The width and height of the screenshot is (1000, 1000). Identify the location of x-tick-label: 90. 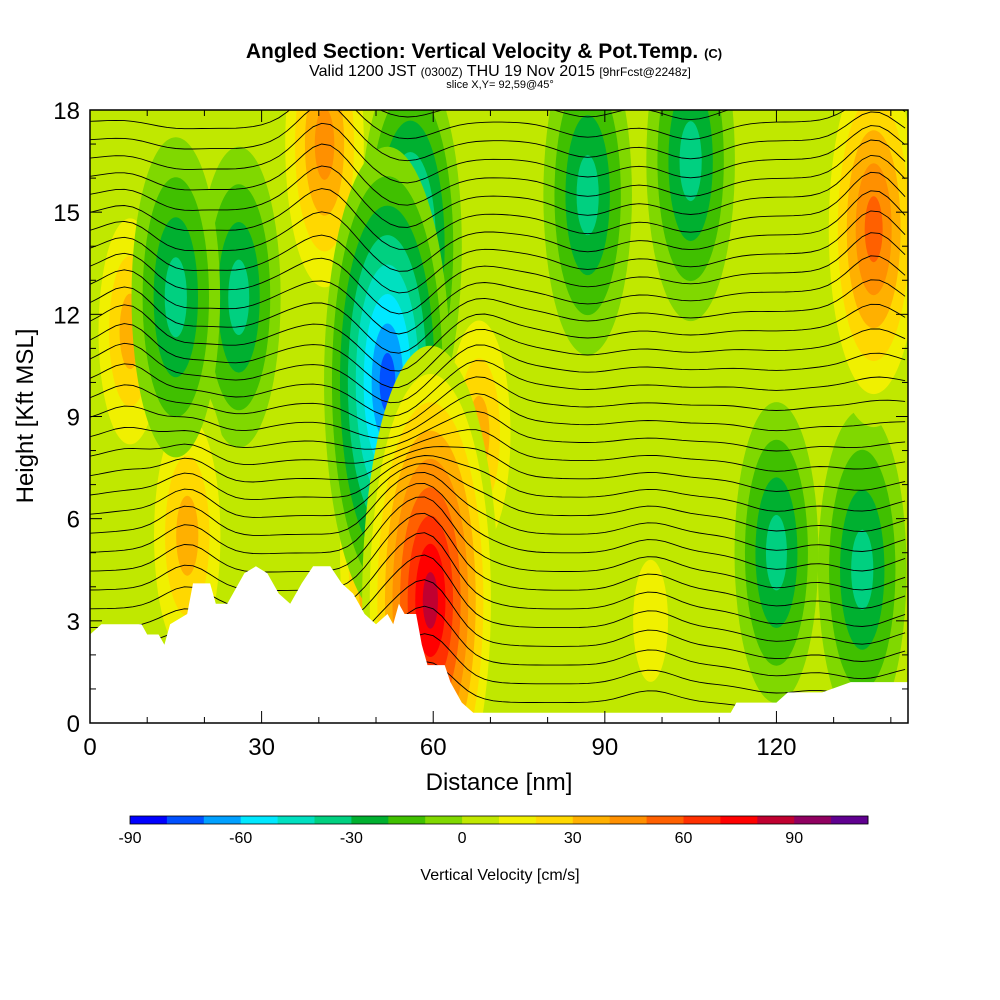
(604, 747).